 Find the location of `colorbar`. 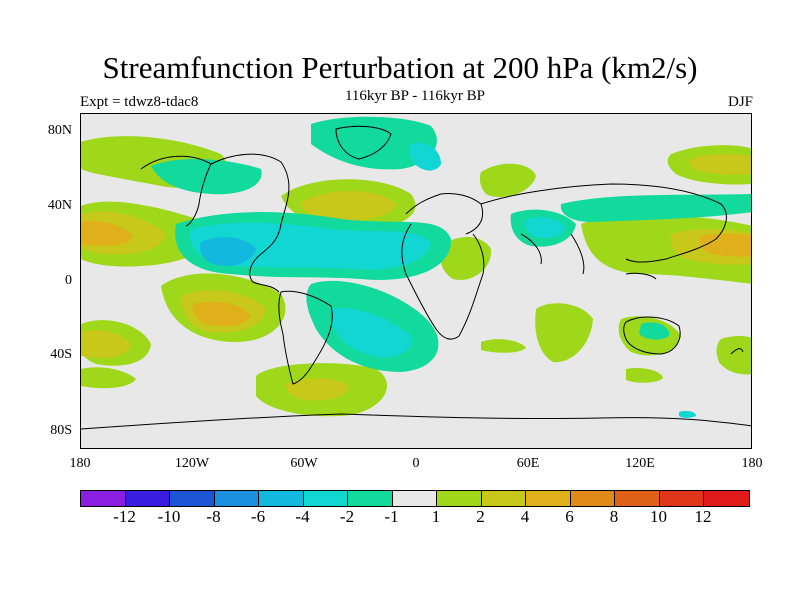

colorbar is located at coordinates (415, 498).